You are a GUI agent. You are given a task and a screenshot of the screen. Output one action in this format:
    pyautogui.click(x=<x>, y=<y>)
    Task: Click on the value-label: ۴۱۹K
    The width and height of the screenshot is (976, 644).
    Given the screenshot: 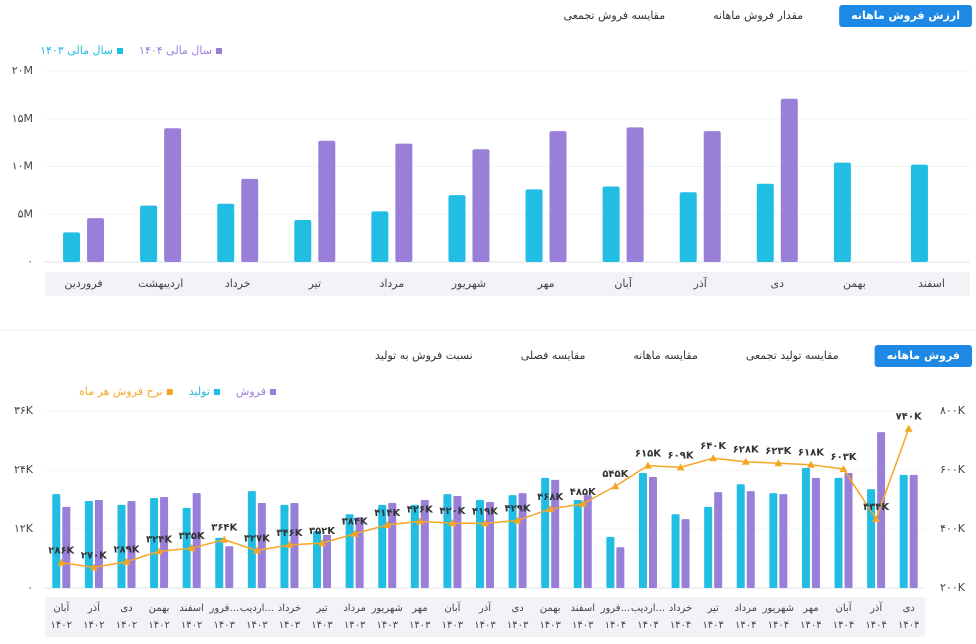 What is the action you would take?
    pyautogui.click(x=485, y=511)
    